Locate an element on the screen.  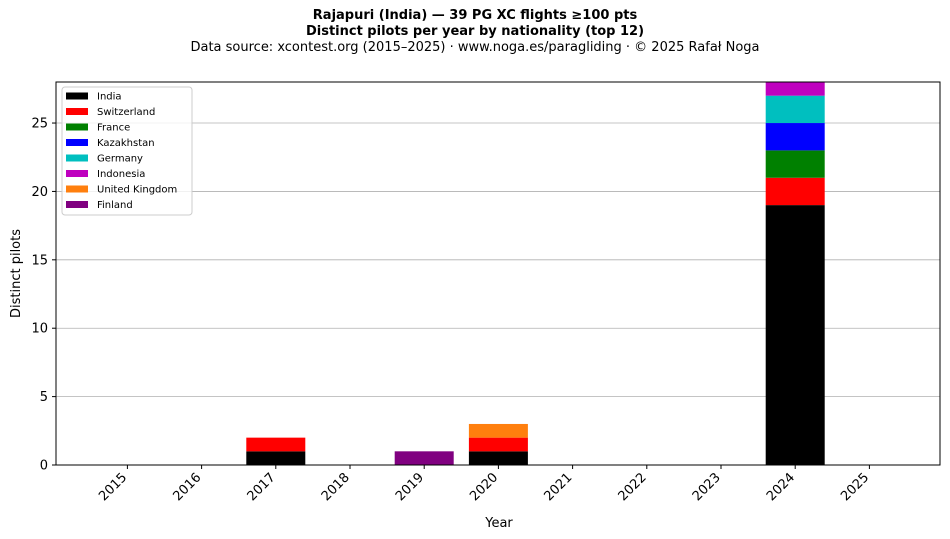
x-tick-label: 2015 is located at coordinates (113, 487).